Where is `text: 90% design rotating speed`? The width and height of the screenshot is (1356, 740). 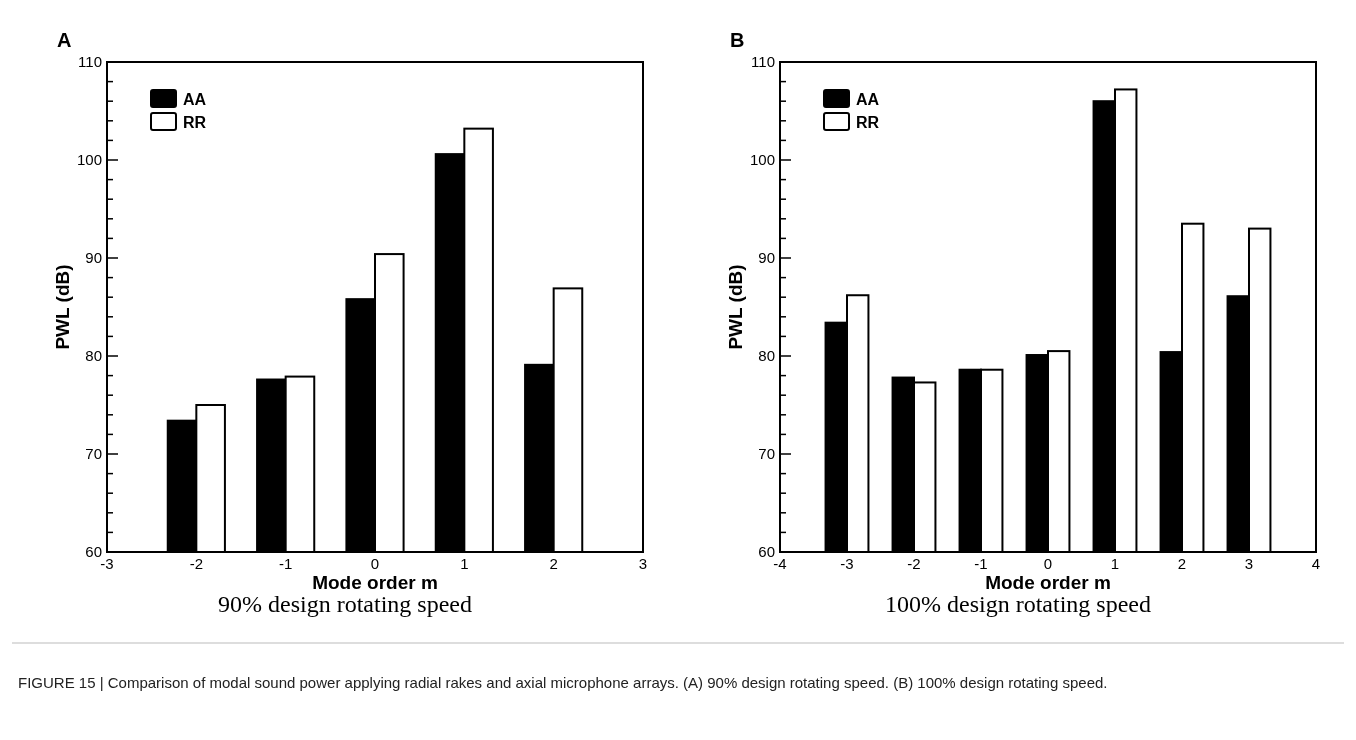
text: 90% design rotating speed is located at coordinates (345, 604).